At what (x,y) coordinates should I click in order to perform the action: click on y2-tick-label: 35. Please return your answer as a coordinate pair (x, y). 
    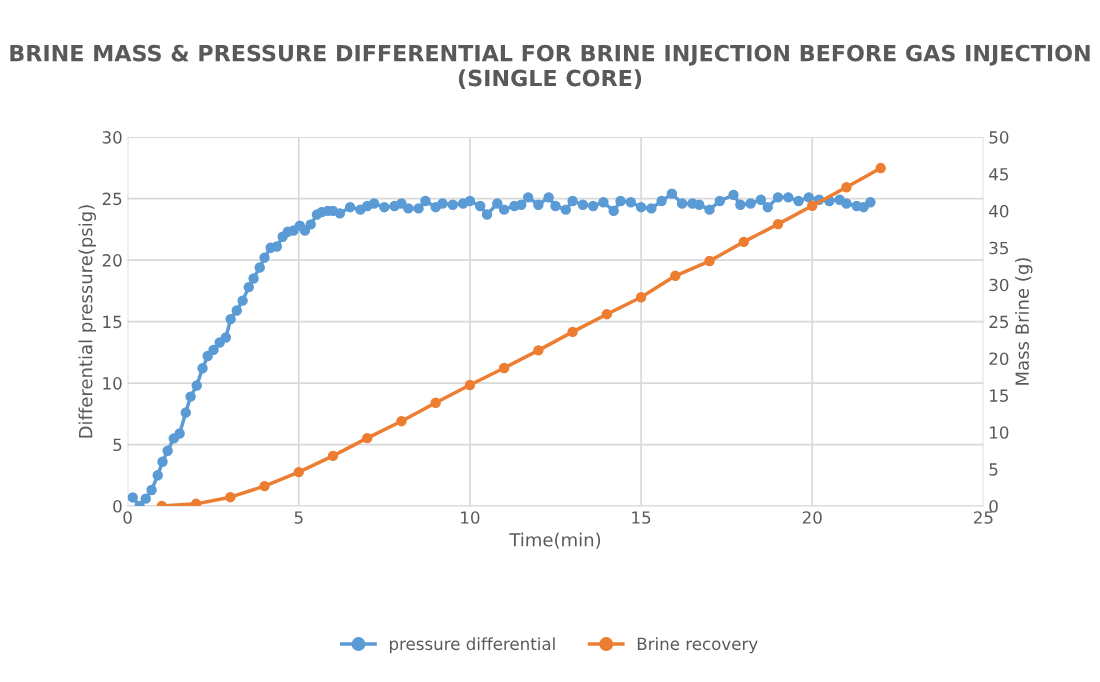
    Looking at the image, I should click on (999, 248).